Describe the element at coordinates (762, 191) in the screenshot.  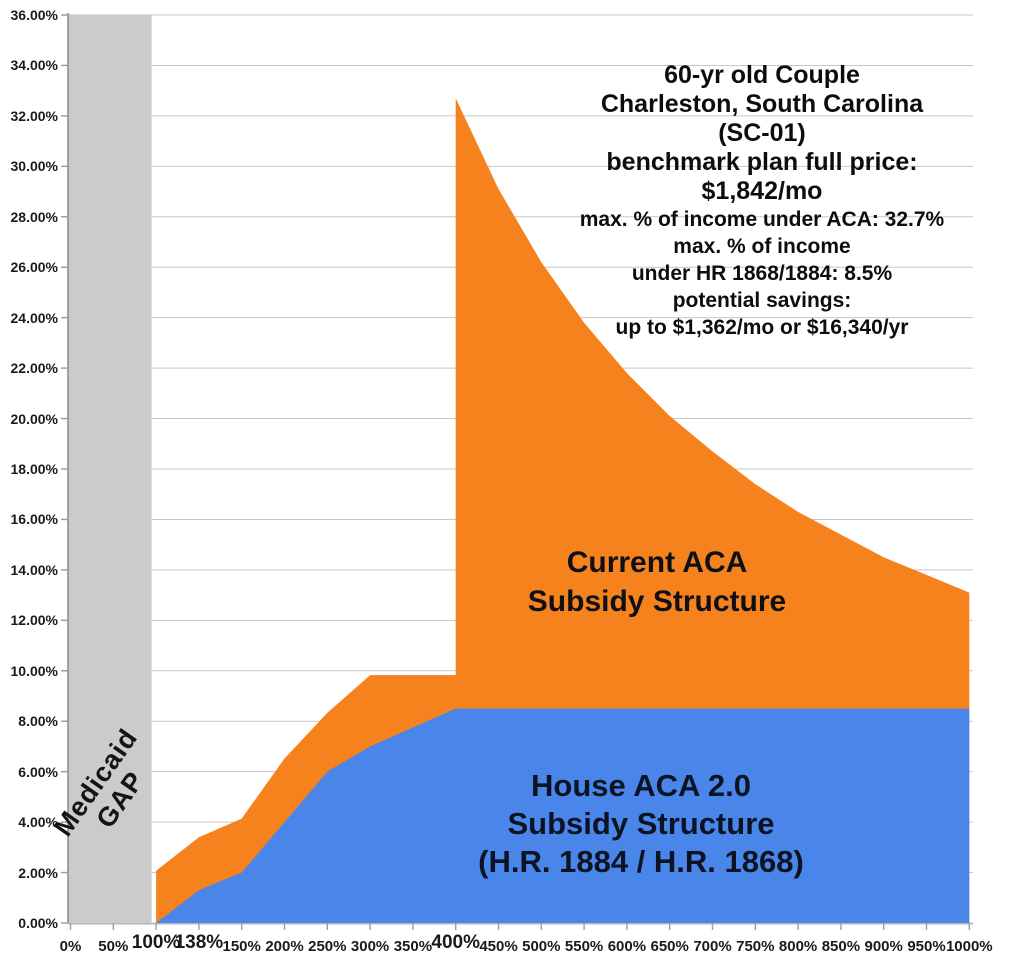
I see `annotation-line-price: $1,842/mo` at that location.